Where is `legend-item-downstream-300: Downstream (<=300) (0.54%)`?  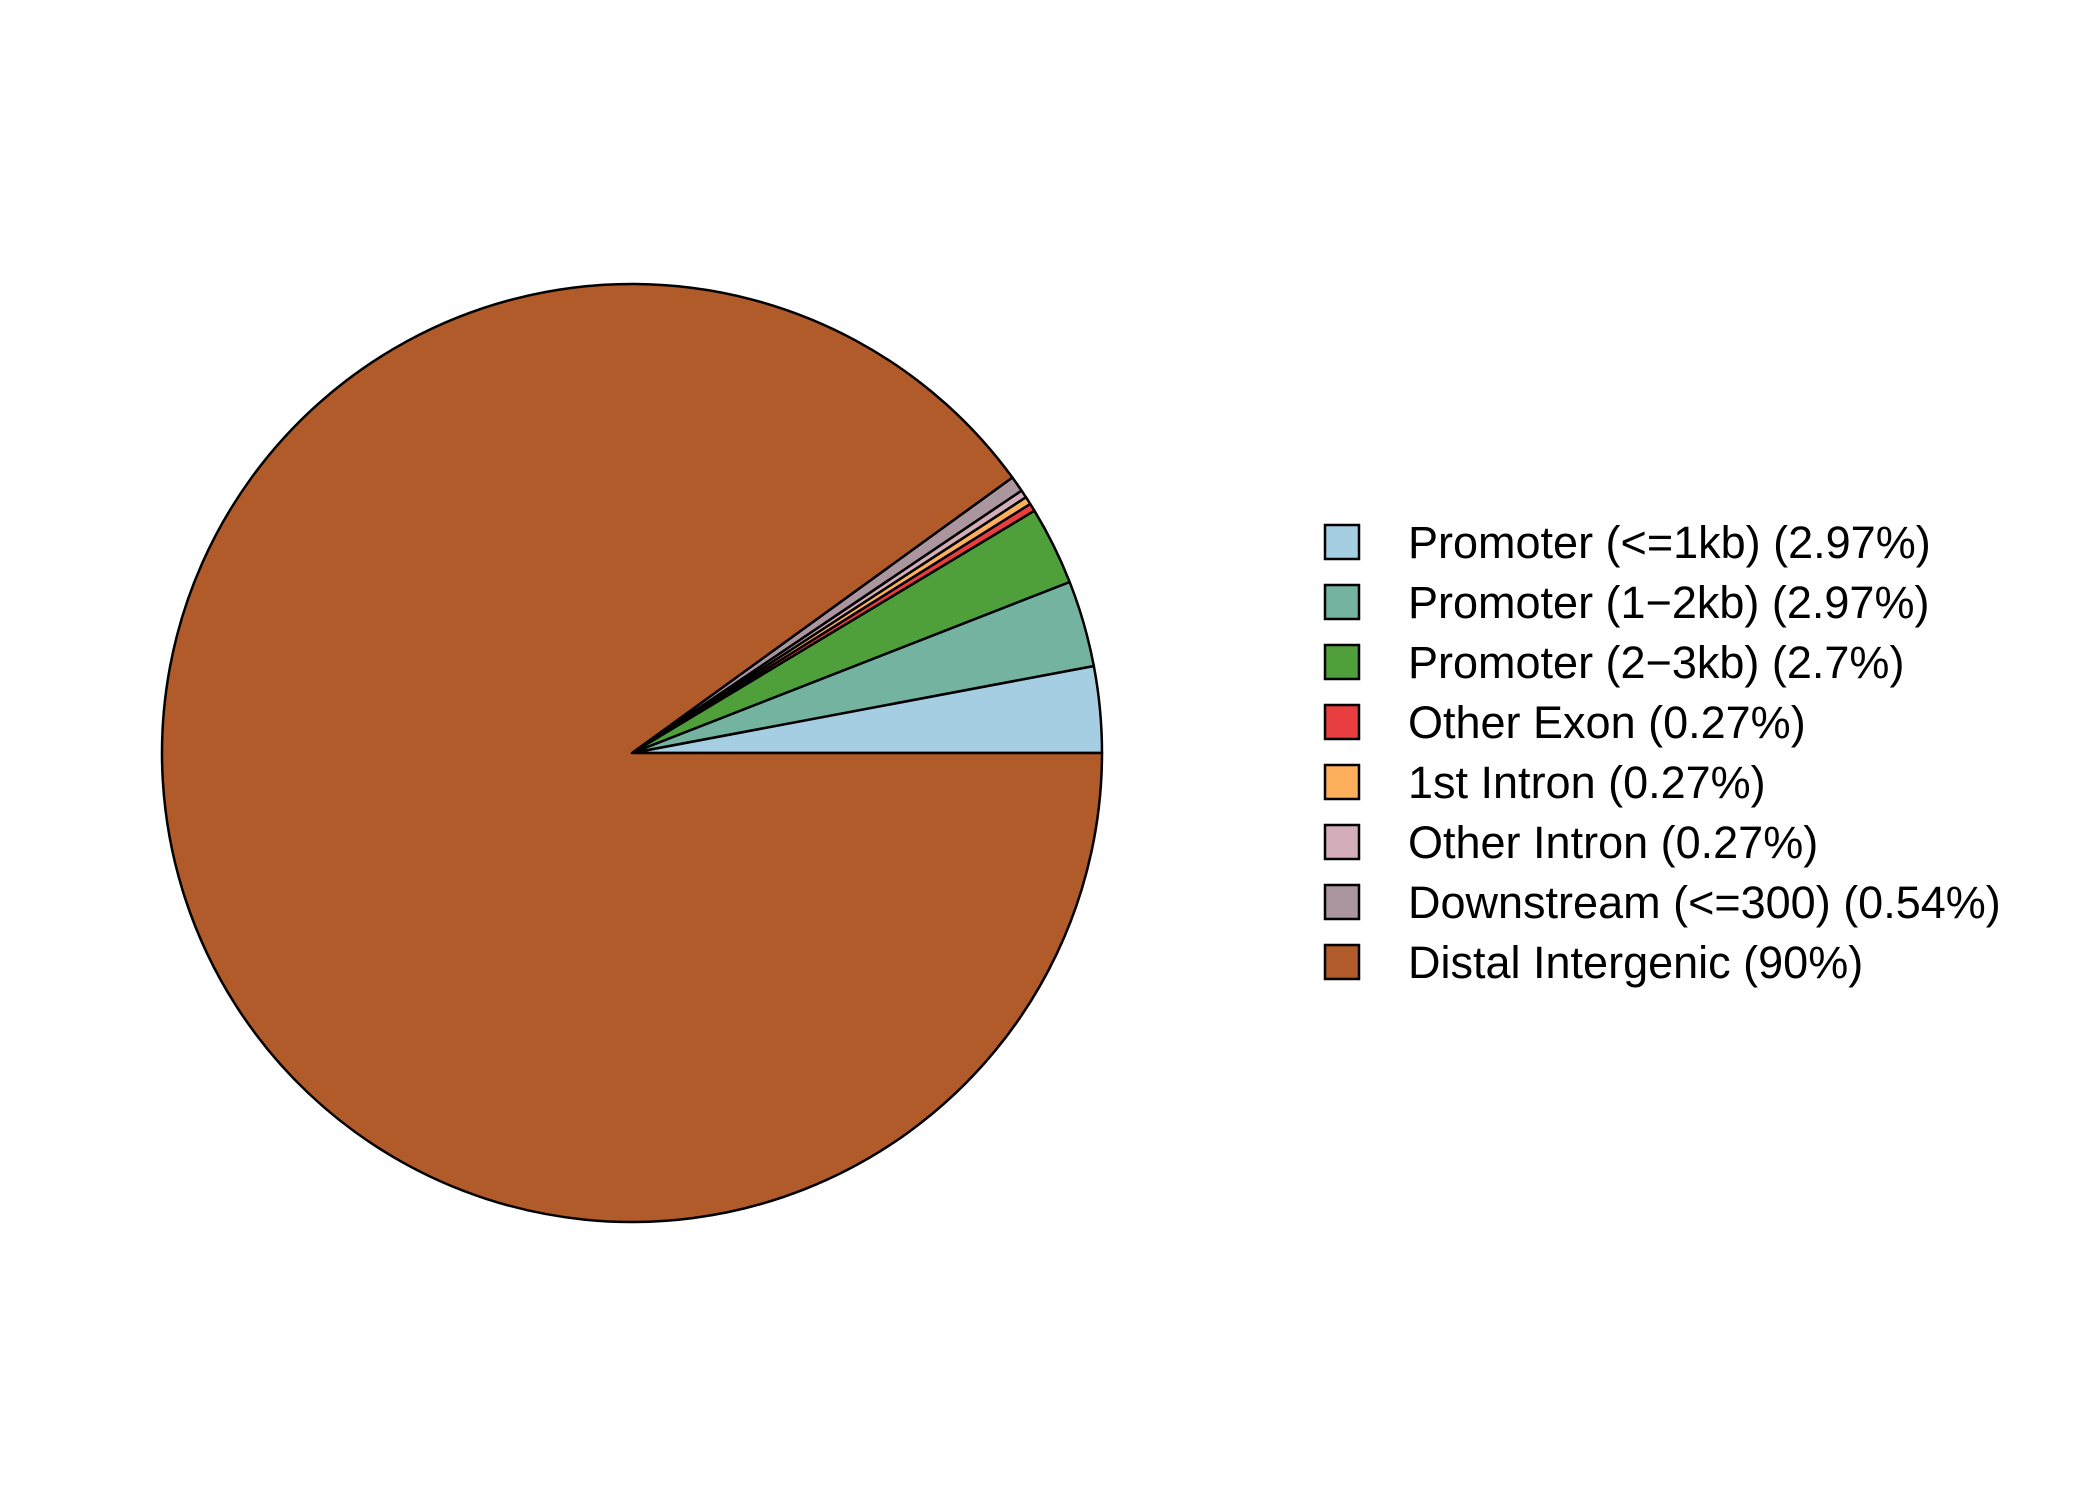 legend-item-downstream-300: Downstream (<=300) (0.54%) is located at coordinates (1662, 902).